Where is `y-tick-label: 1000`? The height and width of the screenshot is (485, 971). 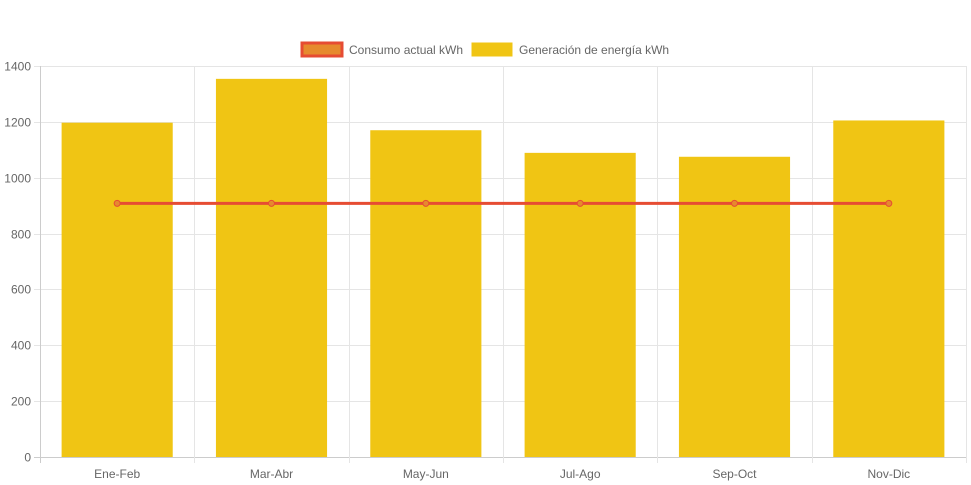
y-tick-label: 1000 is located at coordinates (17, 179).